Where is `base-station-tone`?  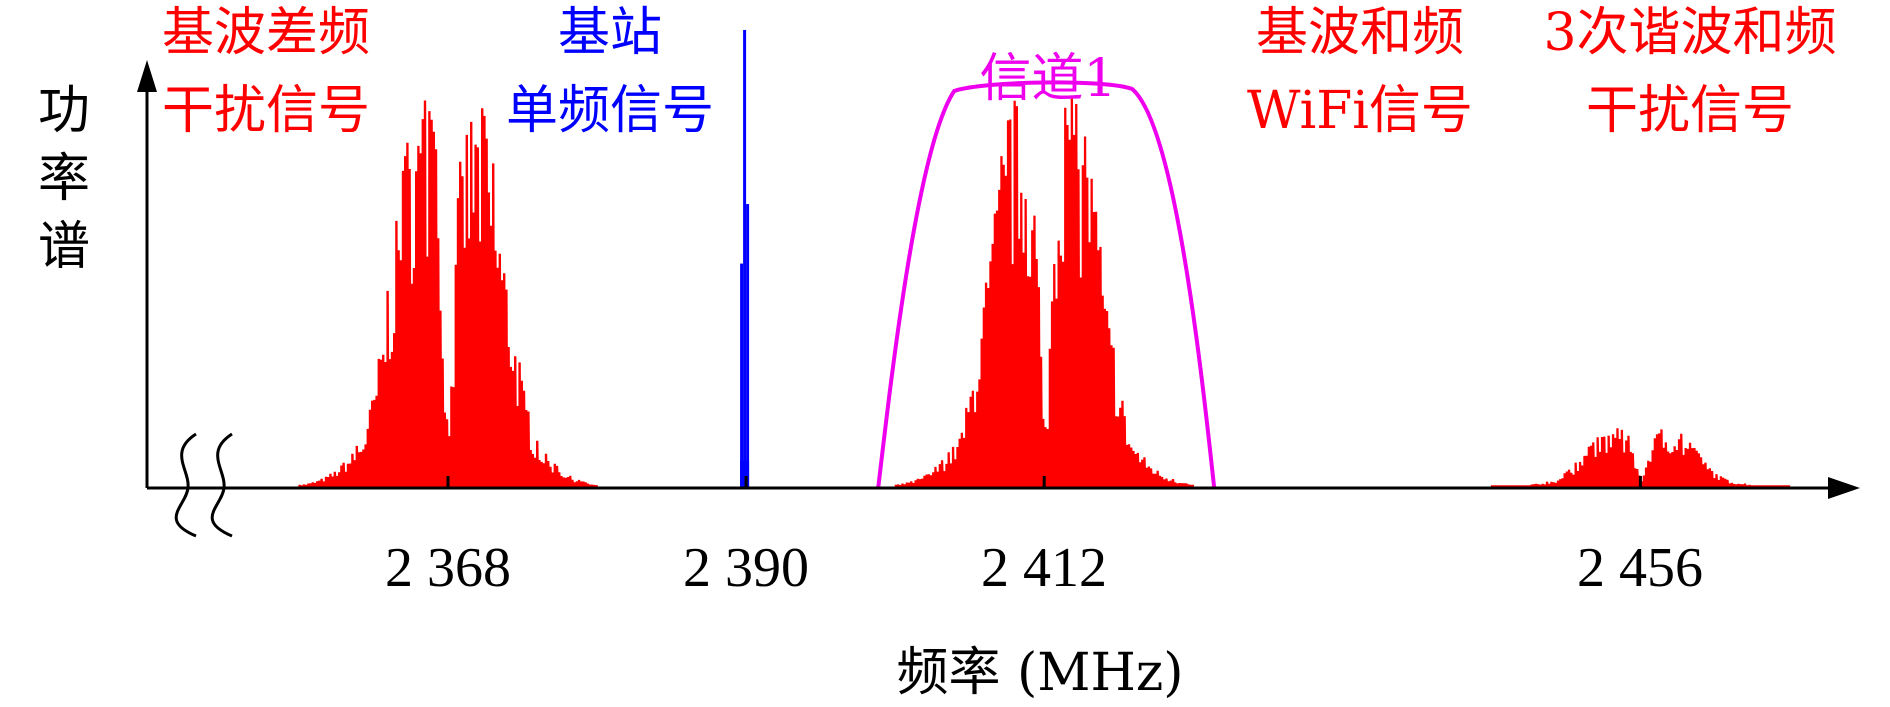 base-station-tone is located at coordinates (745, 259).